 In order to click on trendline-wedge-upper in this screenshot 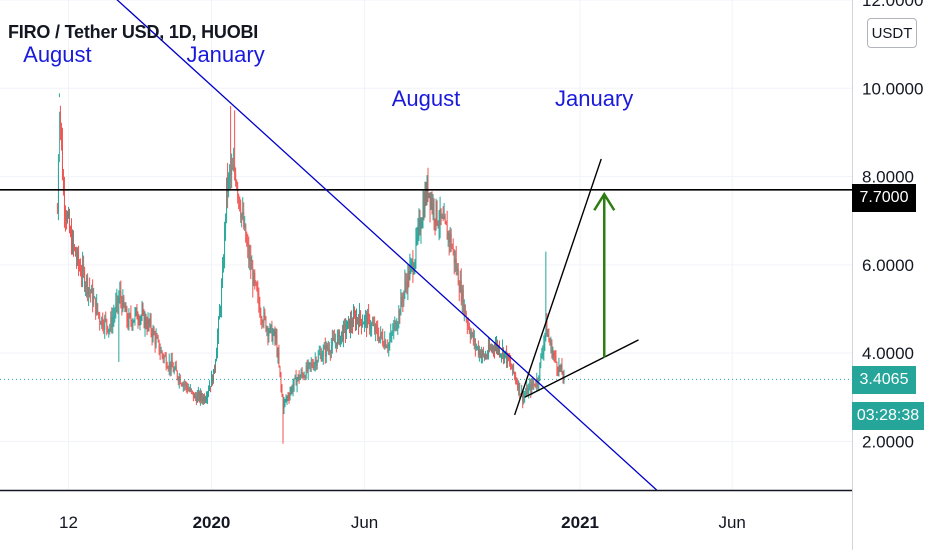, I will do `click(557, 287)`.